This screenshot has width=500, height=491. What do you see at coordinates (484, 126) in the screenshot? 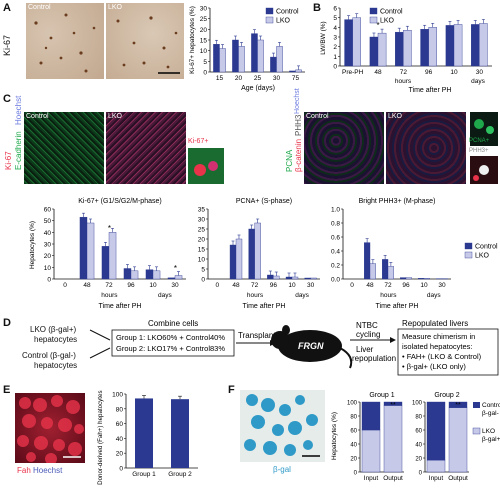
I see `nucleus-shapes` at bounding box center [484, 126].